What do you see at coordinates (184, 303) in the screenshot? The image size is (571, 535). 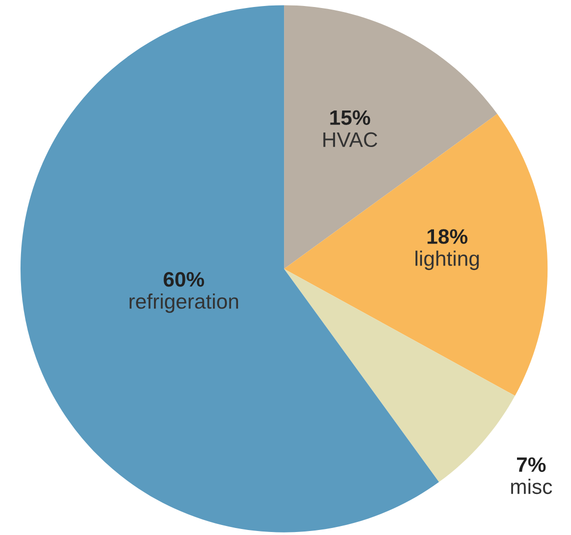 I see `slice-label: refrigeration` at bounding box center [184, 303].